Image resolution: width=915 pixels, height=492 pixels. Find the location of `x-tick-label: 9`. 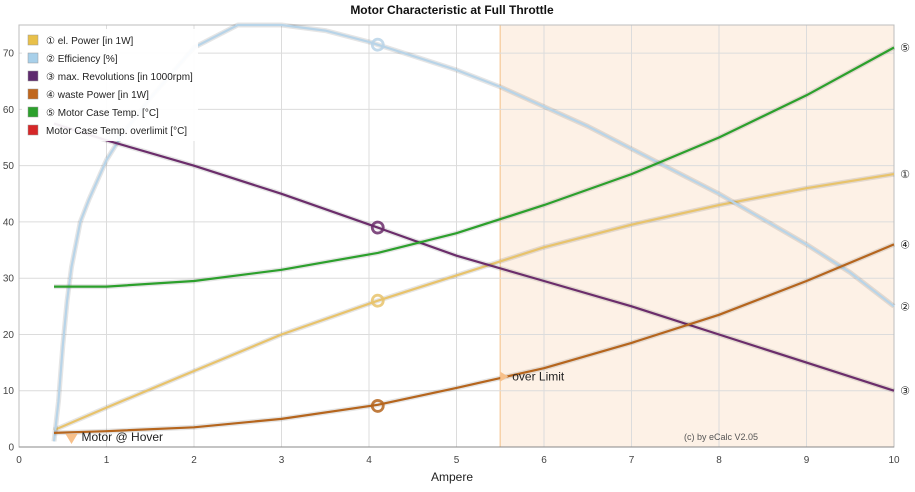

x-tick-label: 9 is located at coordinates (807, 460).